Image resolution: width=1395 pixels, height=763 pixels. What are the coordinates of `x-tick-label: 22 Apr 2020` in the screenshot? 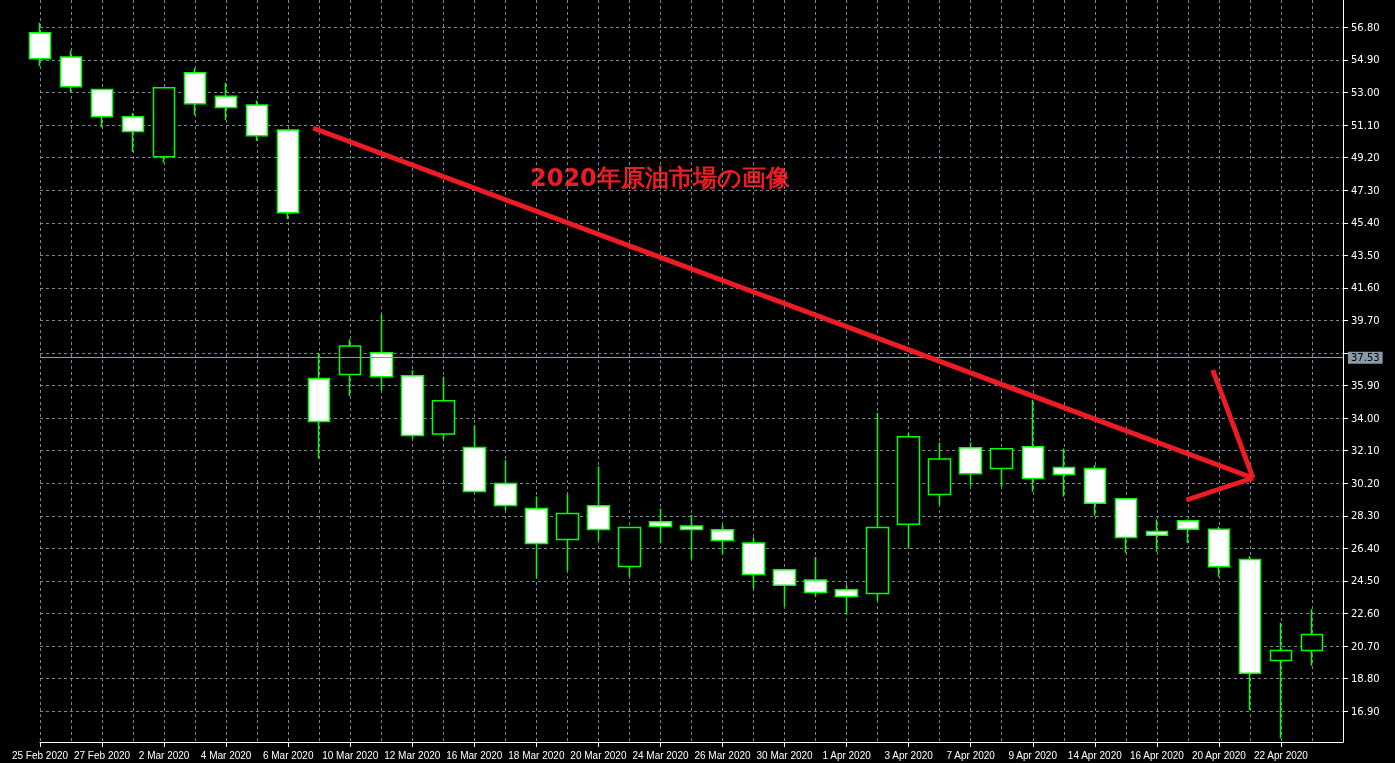 It's located at (1281, 755).